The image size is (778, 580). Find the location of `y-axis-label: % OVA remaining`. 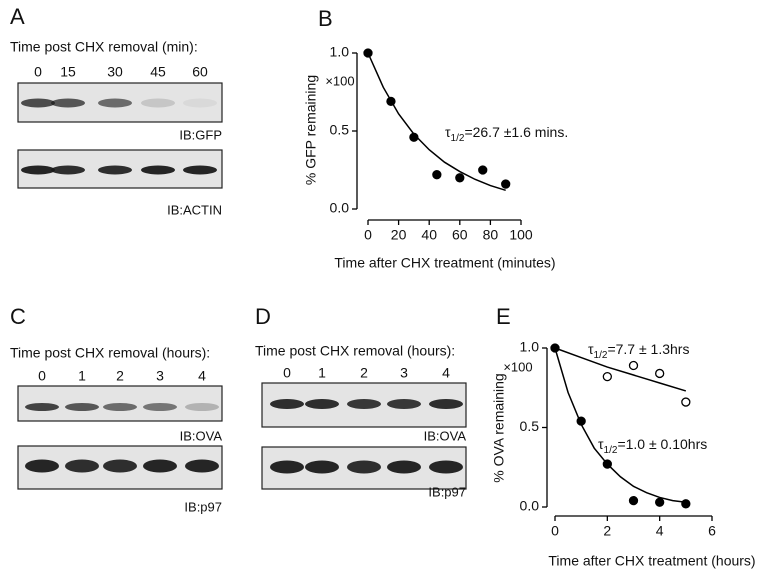

y-axis-label: % OVA remaining is located at coordinates (499, 427).